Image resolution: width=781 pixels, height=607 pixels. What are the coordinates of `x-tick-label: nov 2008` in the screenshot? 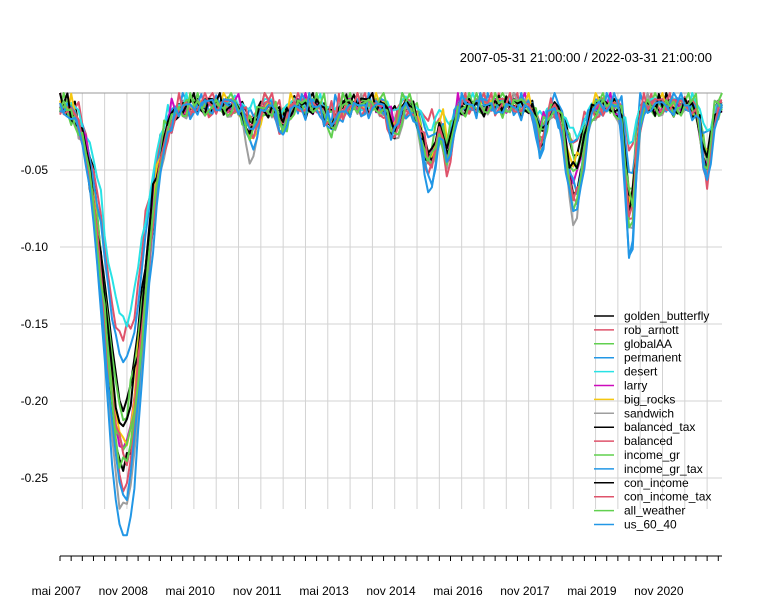 It's located at (124, 591).